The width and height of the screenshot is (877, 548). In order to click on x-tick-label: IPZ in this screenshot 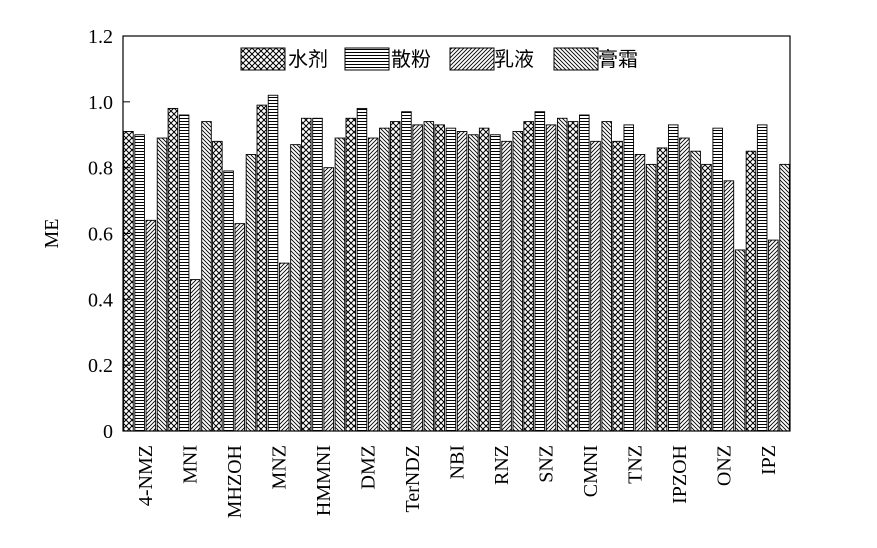, I will do `click(769, 460)`.